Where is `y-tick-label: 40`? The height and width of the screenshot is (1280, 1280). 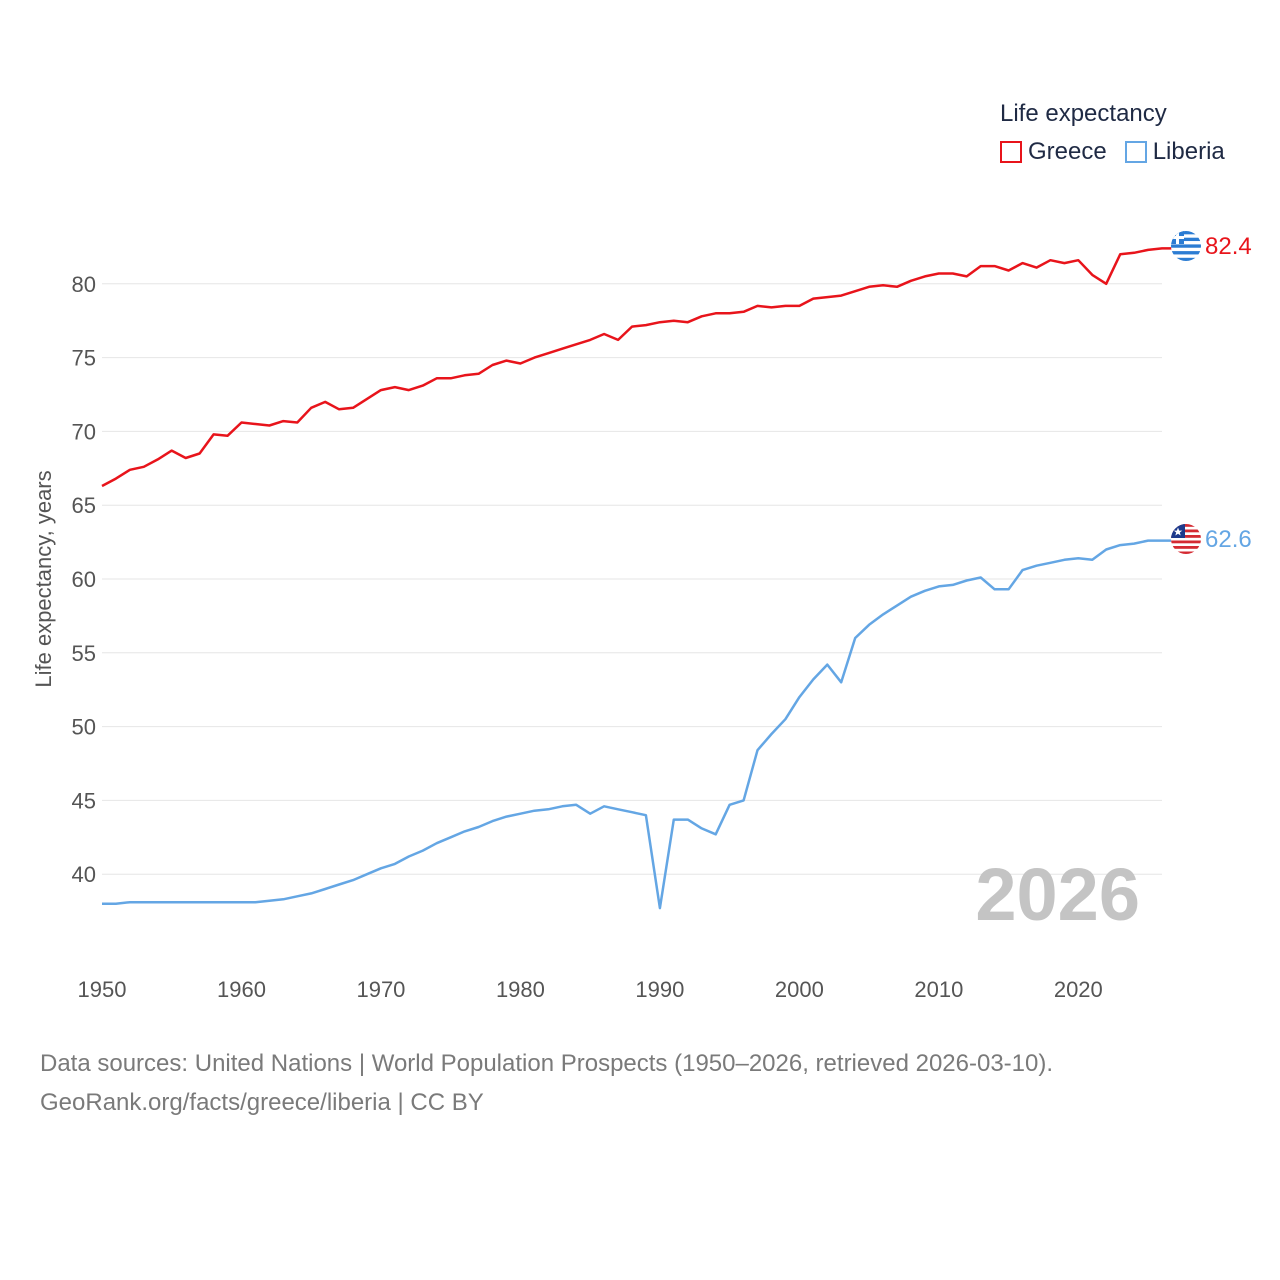 y-tick-label: 40 is located at coordinates (84, 874).